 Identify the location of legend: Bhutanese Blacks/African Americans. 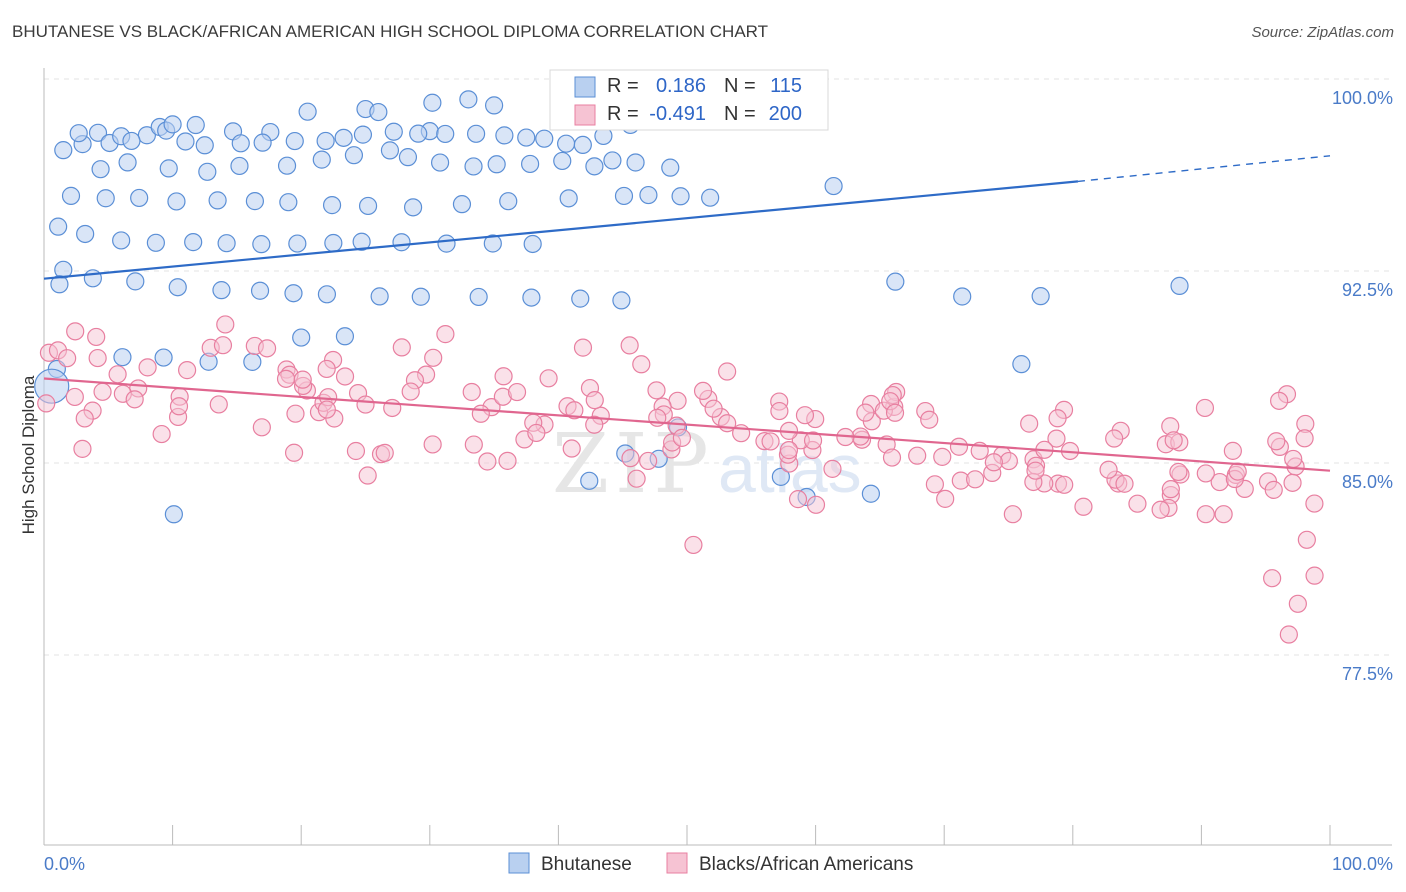
(710, 863).